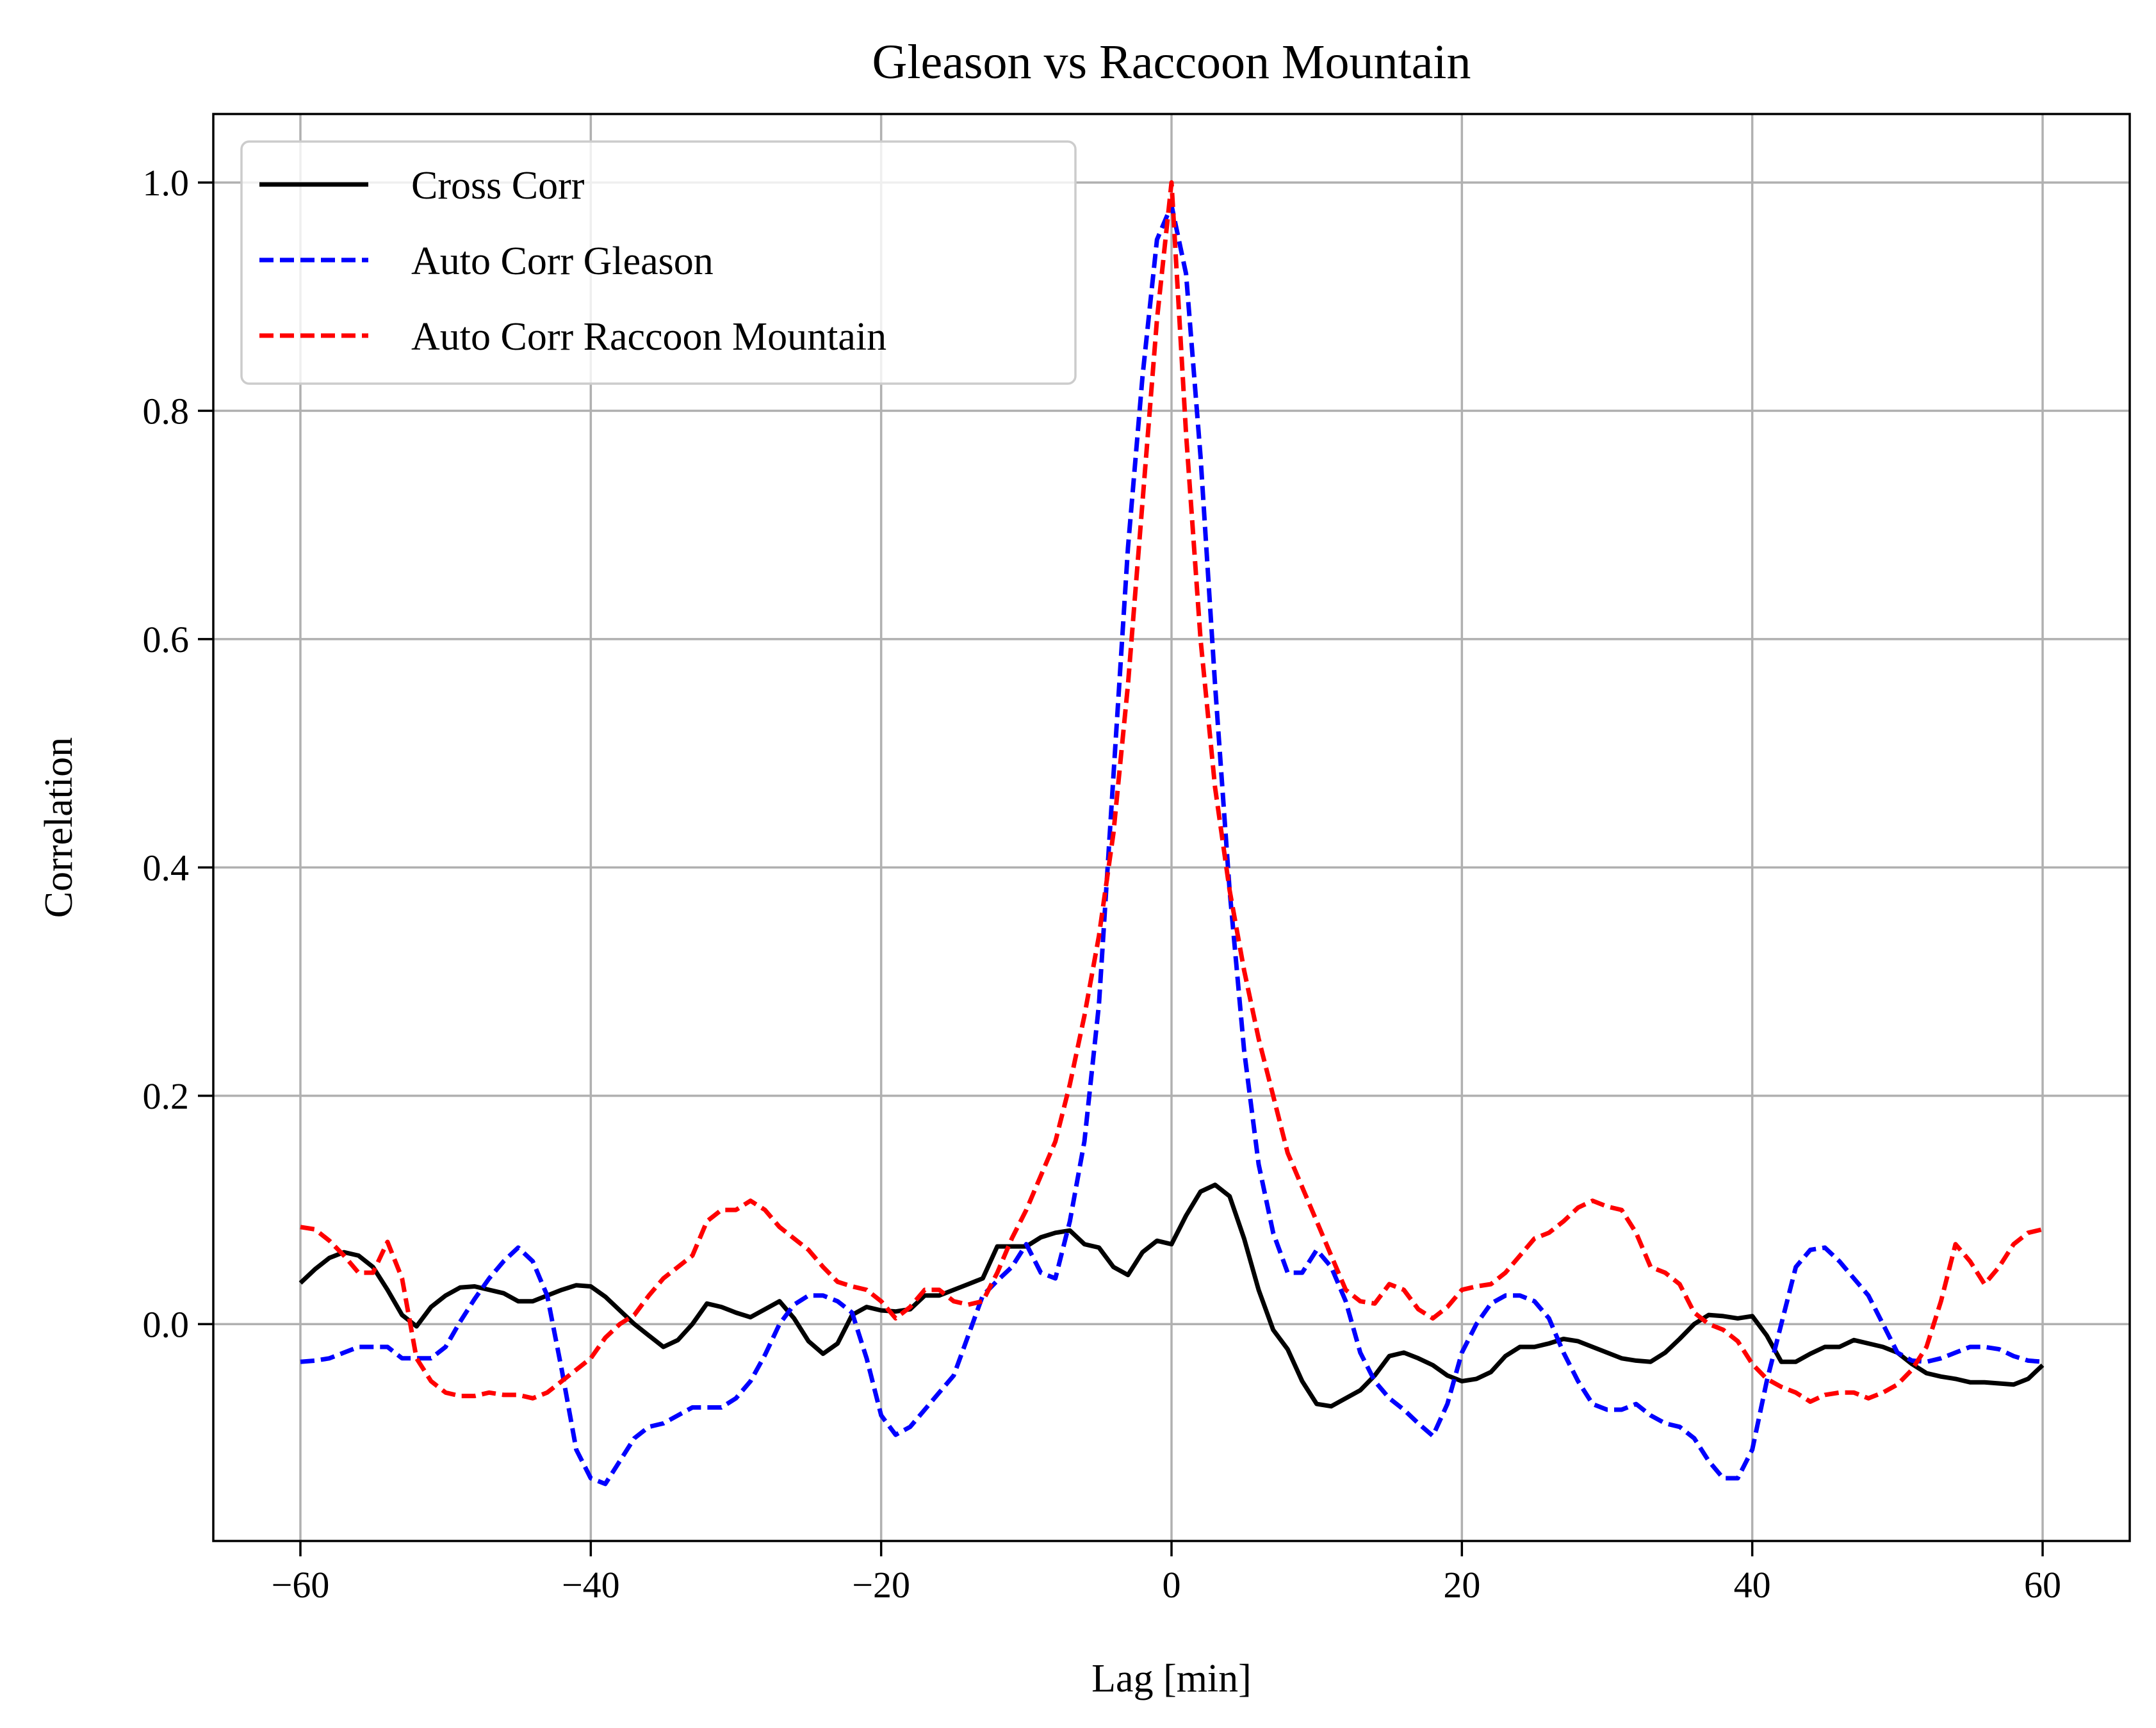 The height and width of the screenshot is (1728, 2156). Describe the element at coordinates (881, 1585) in the screenshot. I see `x-tick-label: −20` at that location.